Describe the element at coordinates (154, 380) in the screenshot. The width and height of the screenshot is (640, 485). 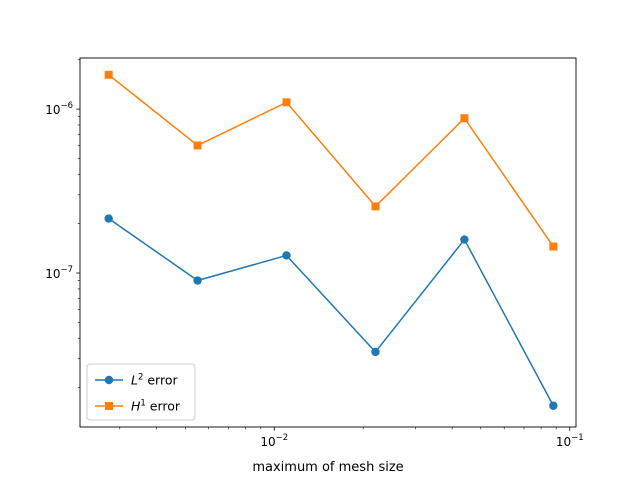
I see `legend-label-1: L2 error` at that location.